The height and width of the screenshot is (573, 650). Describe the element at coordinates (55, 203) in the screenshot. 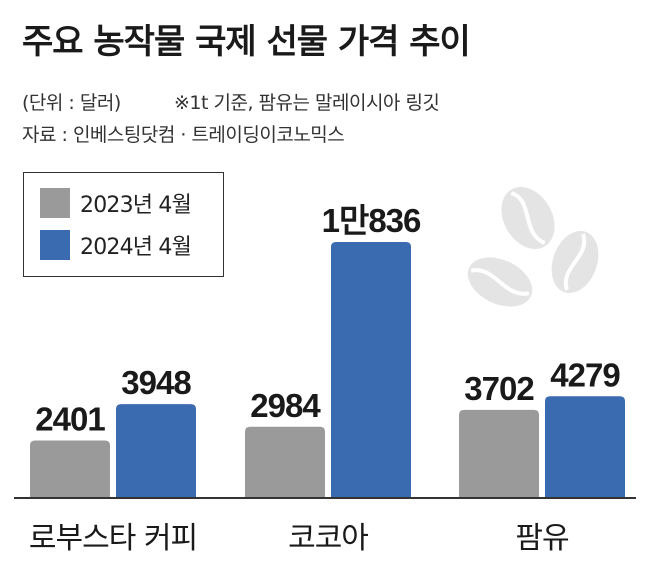

I see `legend-swatch-2023` at that location.